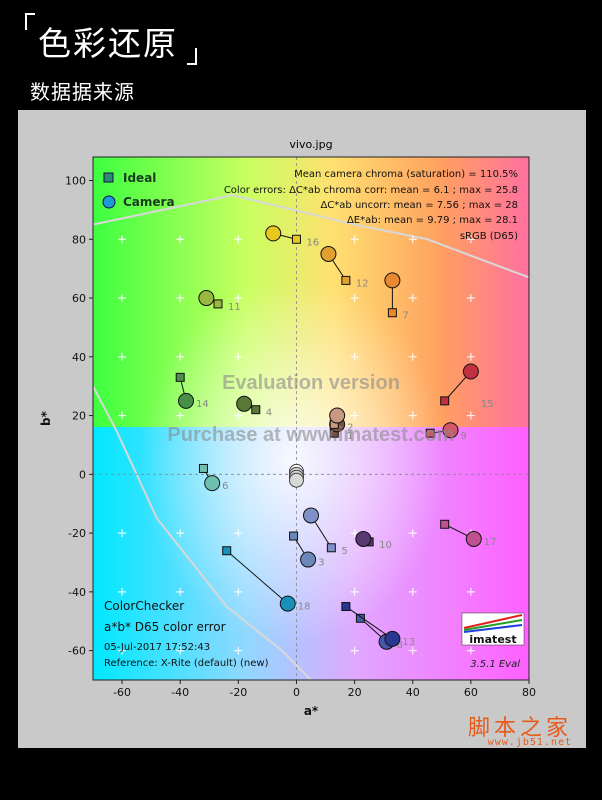 The height and width of the screenshot is (800, 602). What do you see at coordinates (413, 692) in the screenshot?
I see `x-tick-label: 40` at bounding box center [413, 692].